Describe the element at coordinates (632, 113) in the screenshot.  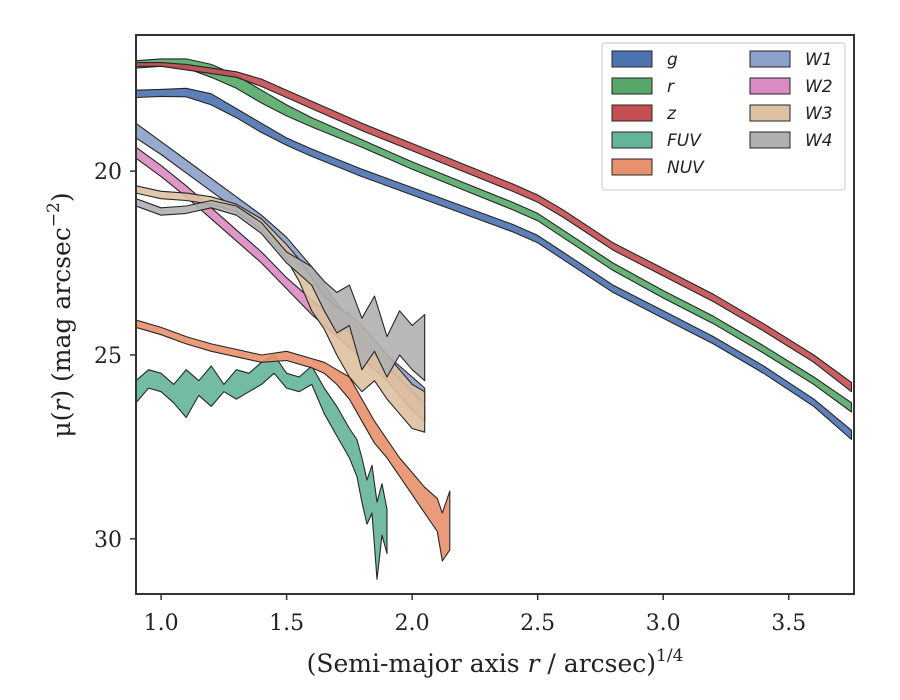
I see `legend-swatch-z` at that location.